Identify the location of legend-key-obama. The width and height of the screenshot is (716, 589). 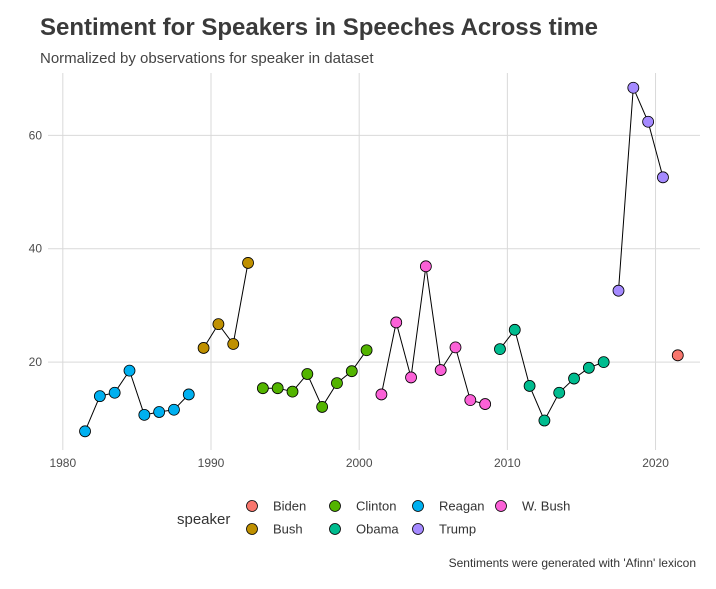
(335, 529).